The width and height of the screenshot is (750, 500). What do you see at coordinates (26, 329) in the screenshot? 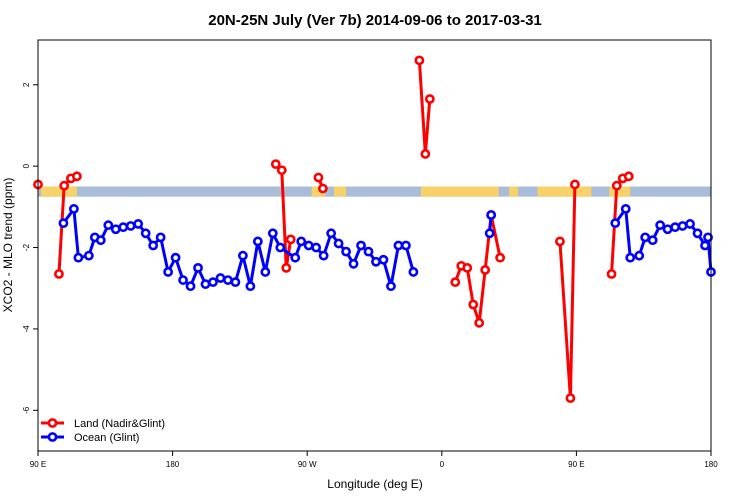
I see `y-tick-label: -4` at bounding box center [26, 329].